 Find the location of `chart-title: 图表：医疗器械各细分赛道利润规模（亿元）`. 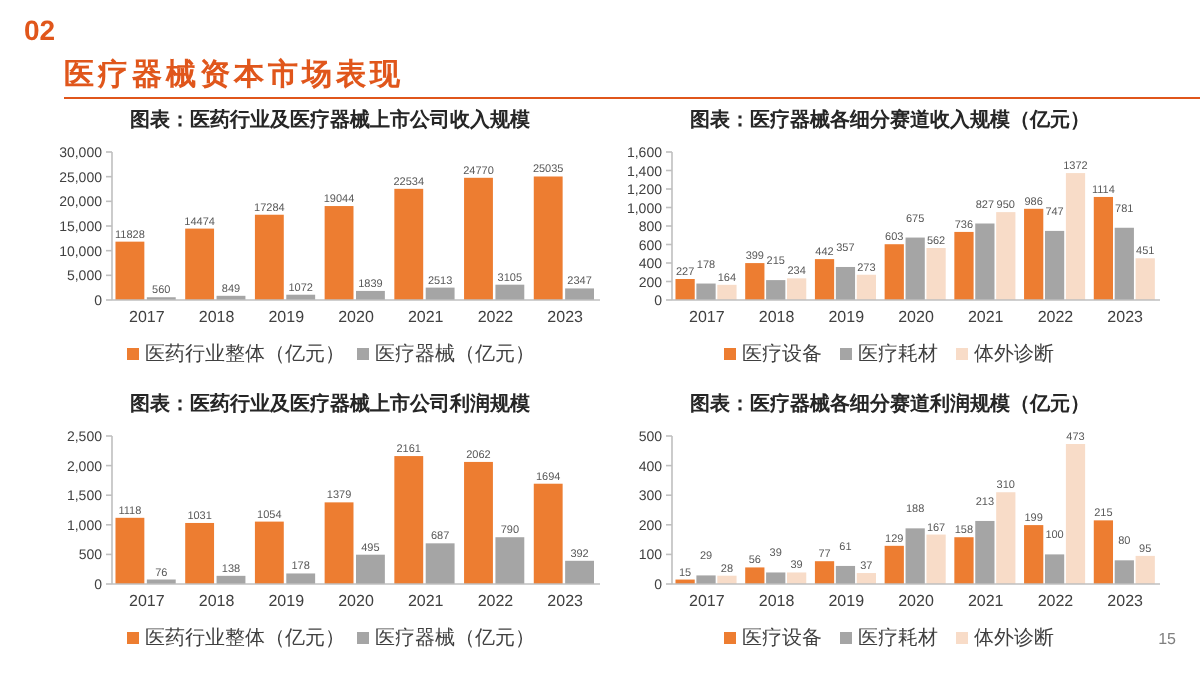

chart-title: 图表：医疗器械各细分赛道利润规模（亿元） is located at coordinates (890, 404).